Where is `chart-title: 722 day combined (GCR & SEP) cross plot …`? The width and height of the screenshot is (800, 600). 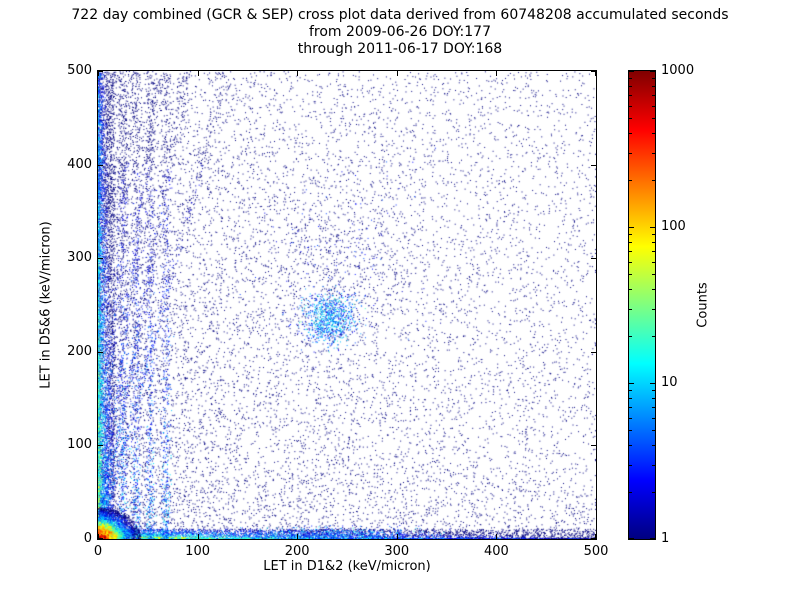
chart-title: 722 day combined (GCR & SEP) cross plot … is located at coordinates (400, 32).